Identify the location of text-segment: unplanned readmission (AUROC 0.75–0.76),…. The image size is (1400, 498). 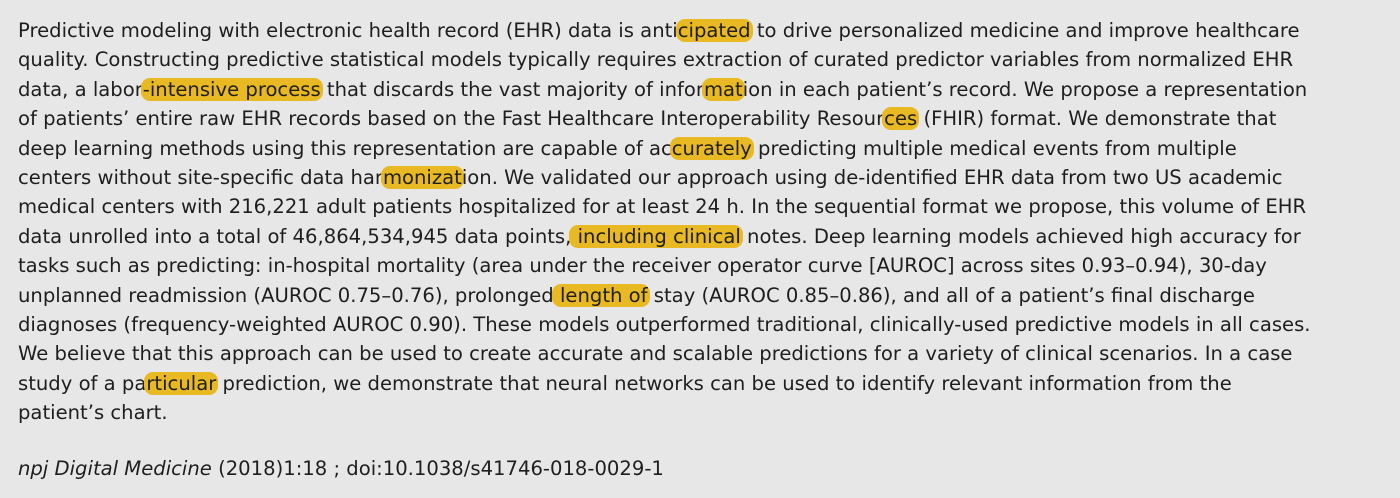
(286, 295).